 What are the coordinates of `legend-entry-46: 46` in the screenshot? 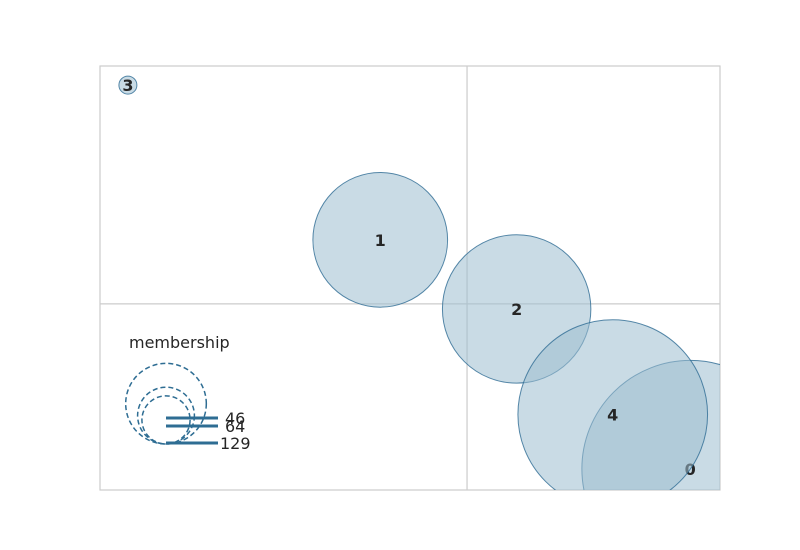 It's located at (193, 420).